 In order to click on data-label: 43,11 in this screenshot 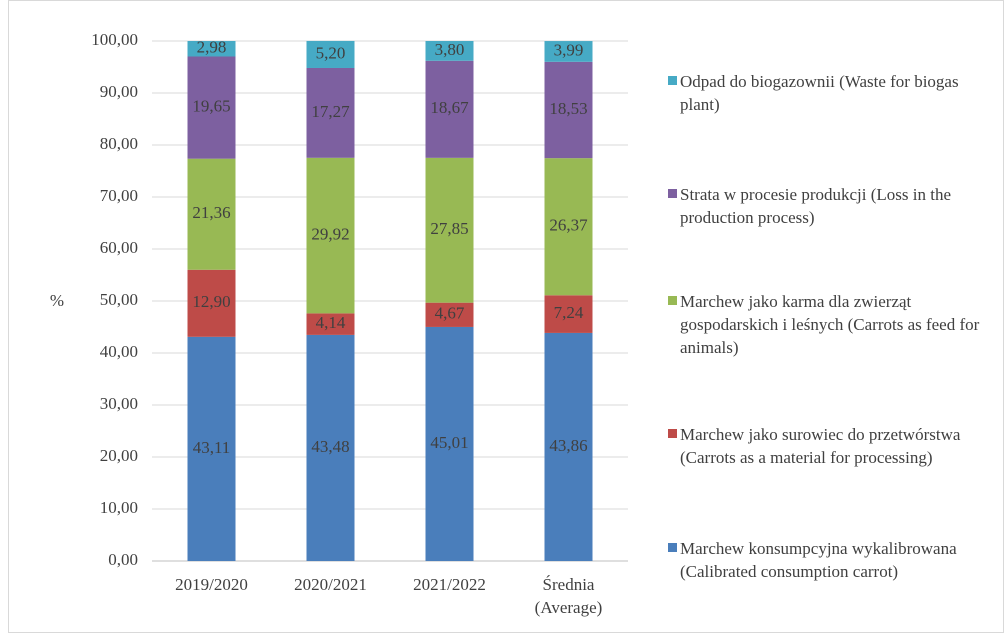, I will do `click(212, 447)`.